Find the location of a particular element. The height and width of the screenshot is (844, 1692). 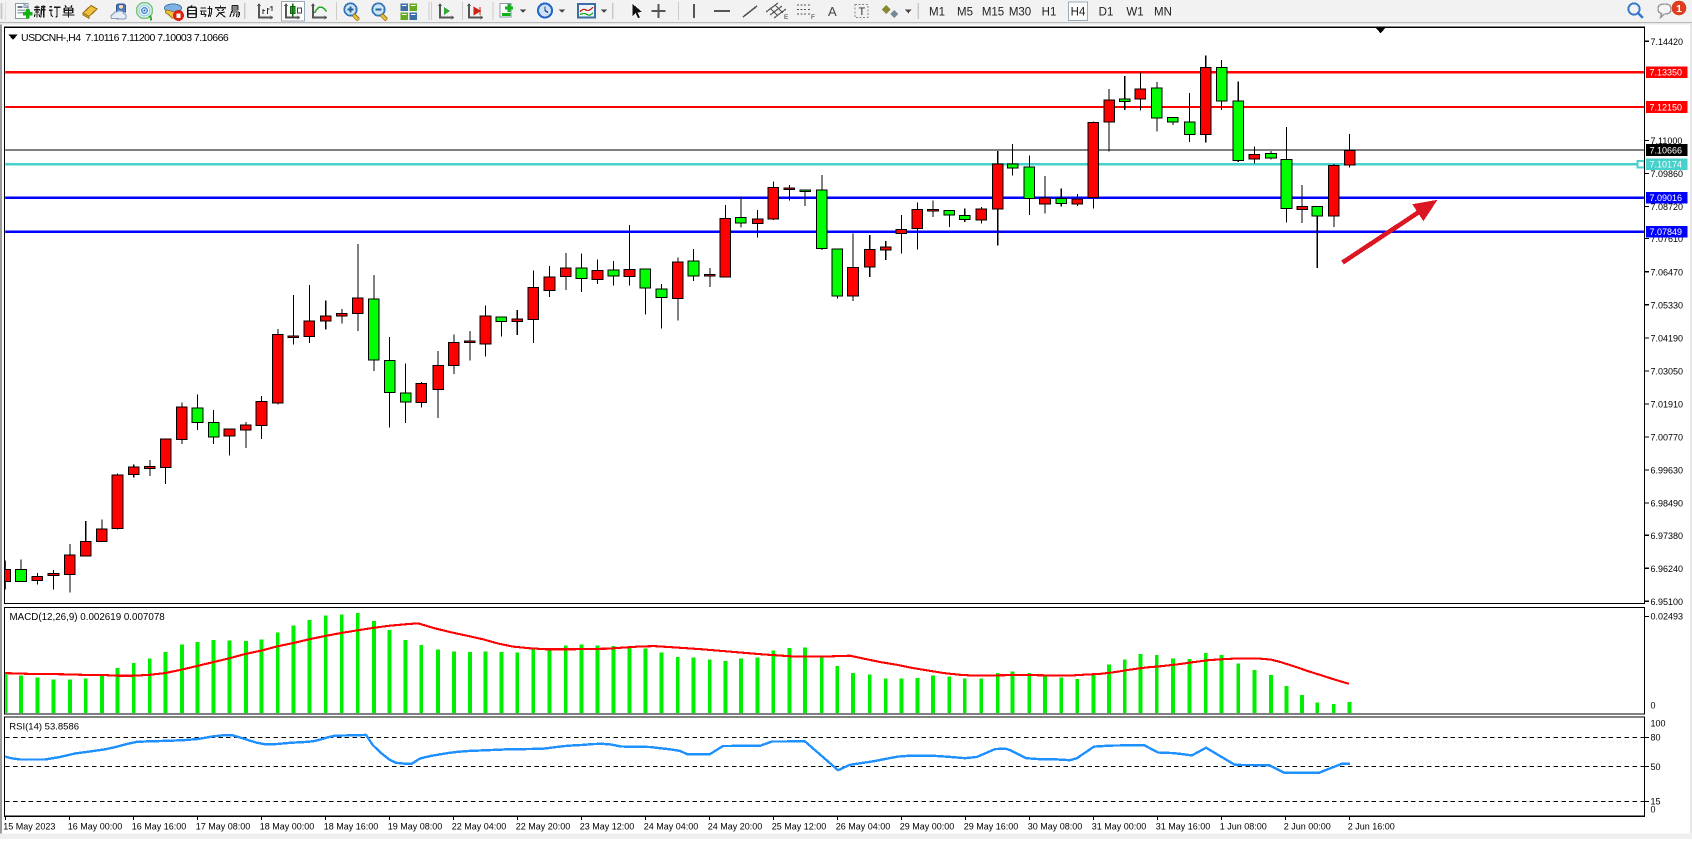

svg-text: 7.11000 is located at coordinates (1667, 141).